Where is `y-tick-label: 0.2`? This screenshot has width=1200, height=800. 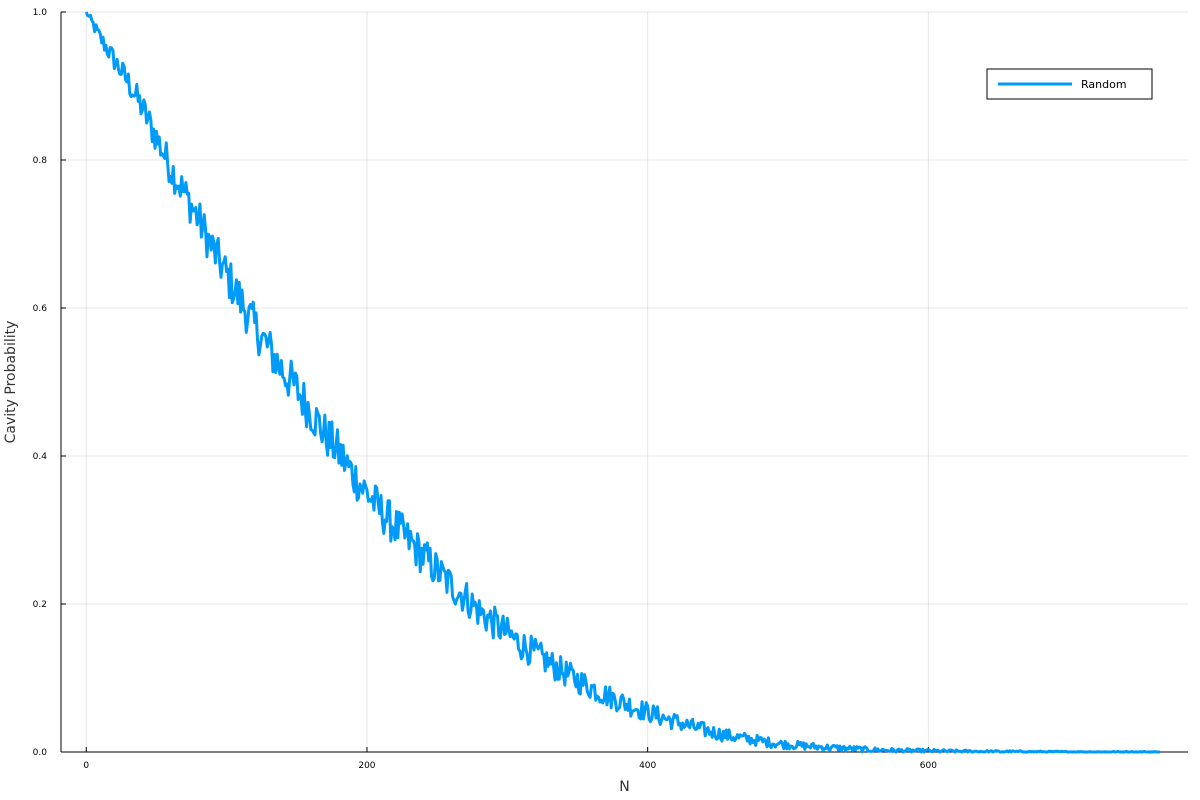
y-tick-label: 0.2 is located at coordinates (40, 605).